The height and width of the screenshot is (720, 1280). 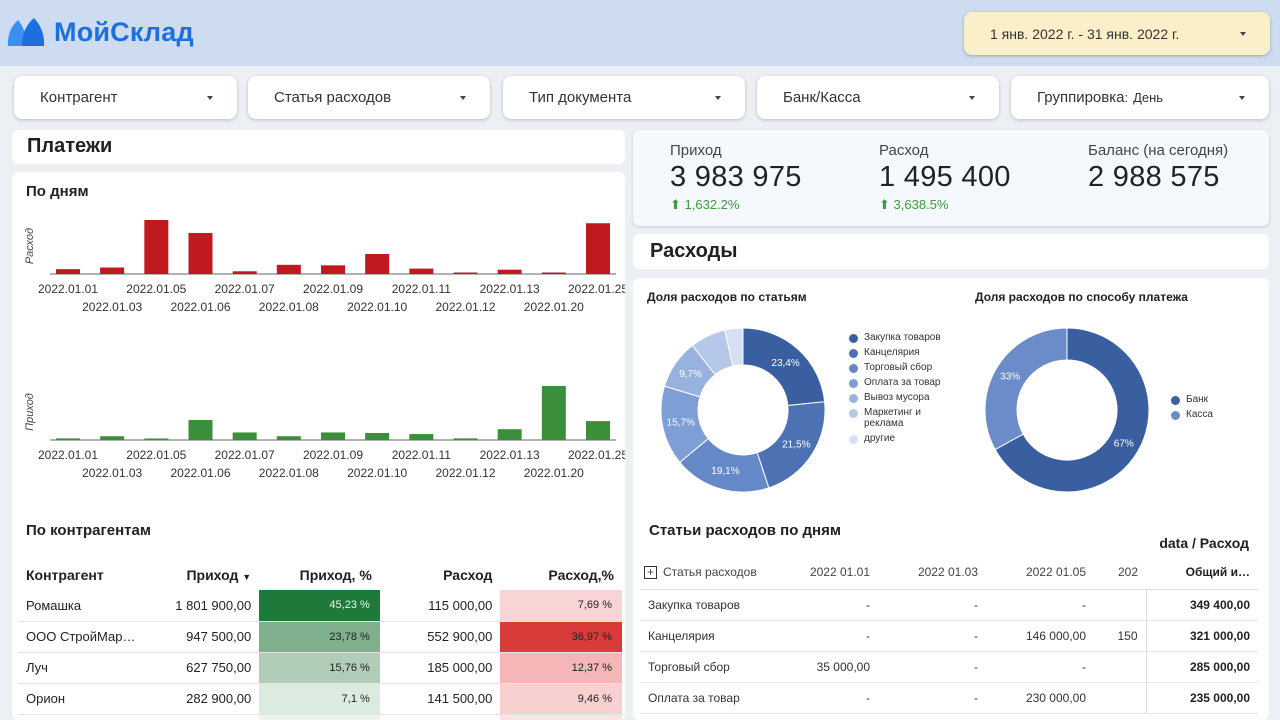 I want to click on table-row: Закупка товаров - - - 349 400,00, so click(x=949, y=605).